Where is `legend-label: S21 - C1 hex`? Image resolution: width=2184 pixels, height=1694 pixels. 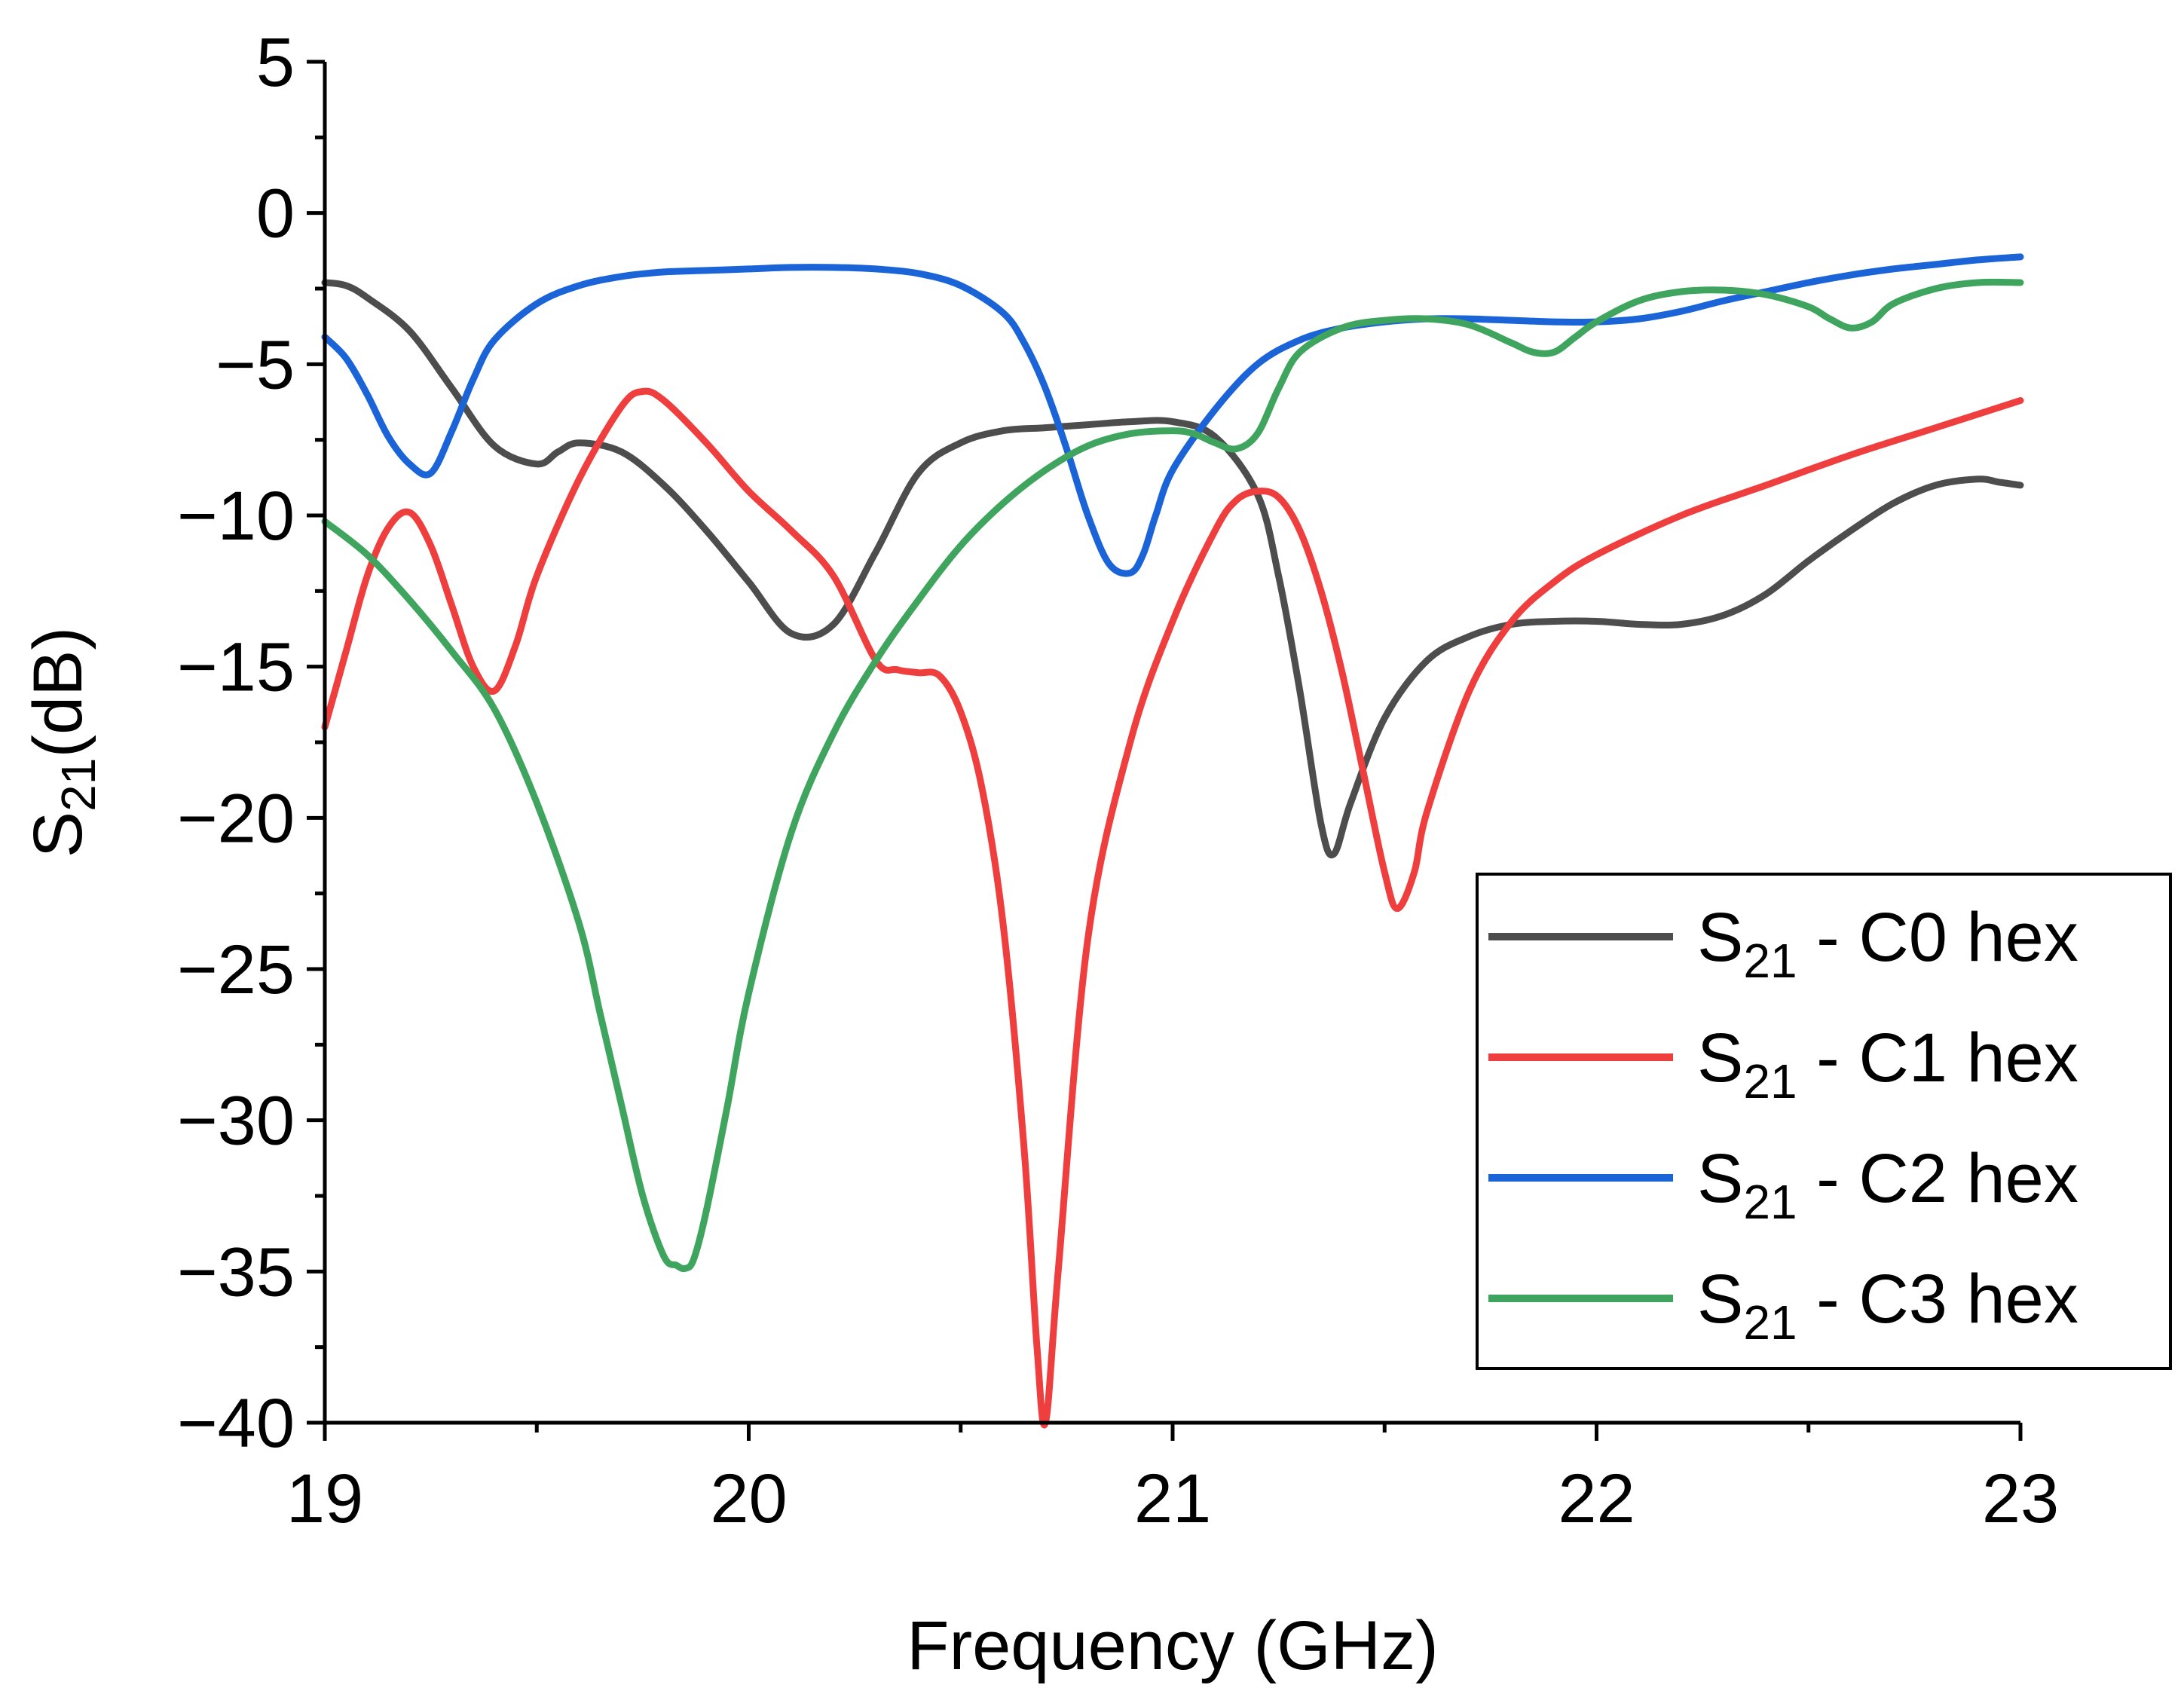 legend-label: S21 - C1 hex is located at coordinates (1887, 1064).